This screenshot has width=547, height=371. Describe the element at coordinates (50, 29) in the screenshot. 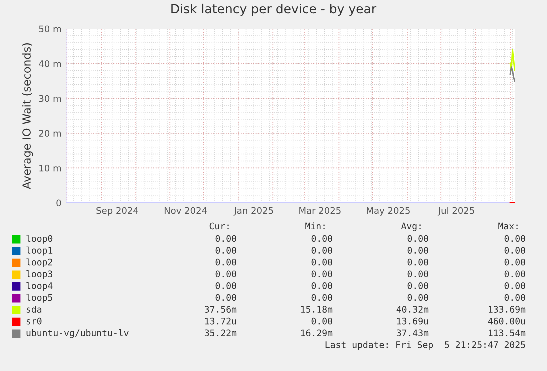

I see `y-tick-label: 50 m` at that location.